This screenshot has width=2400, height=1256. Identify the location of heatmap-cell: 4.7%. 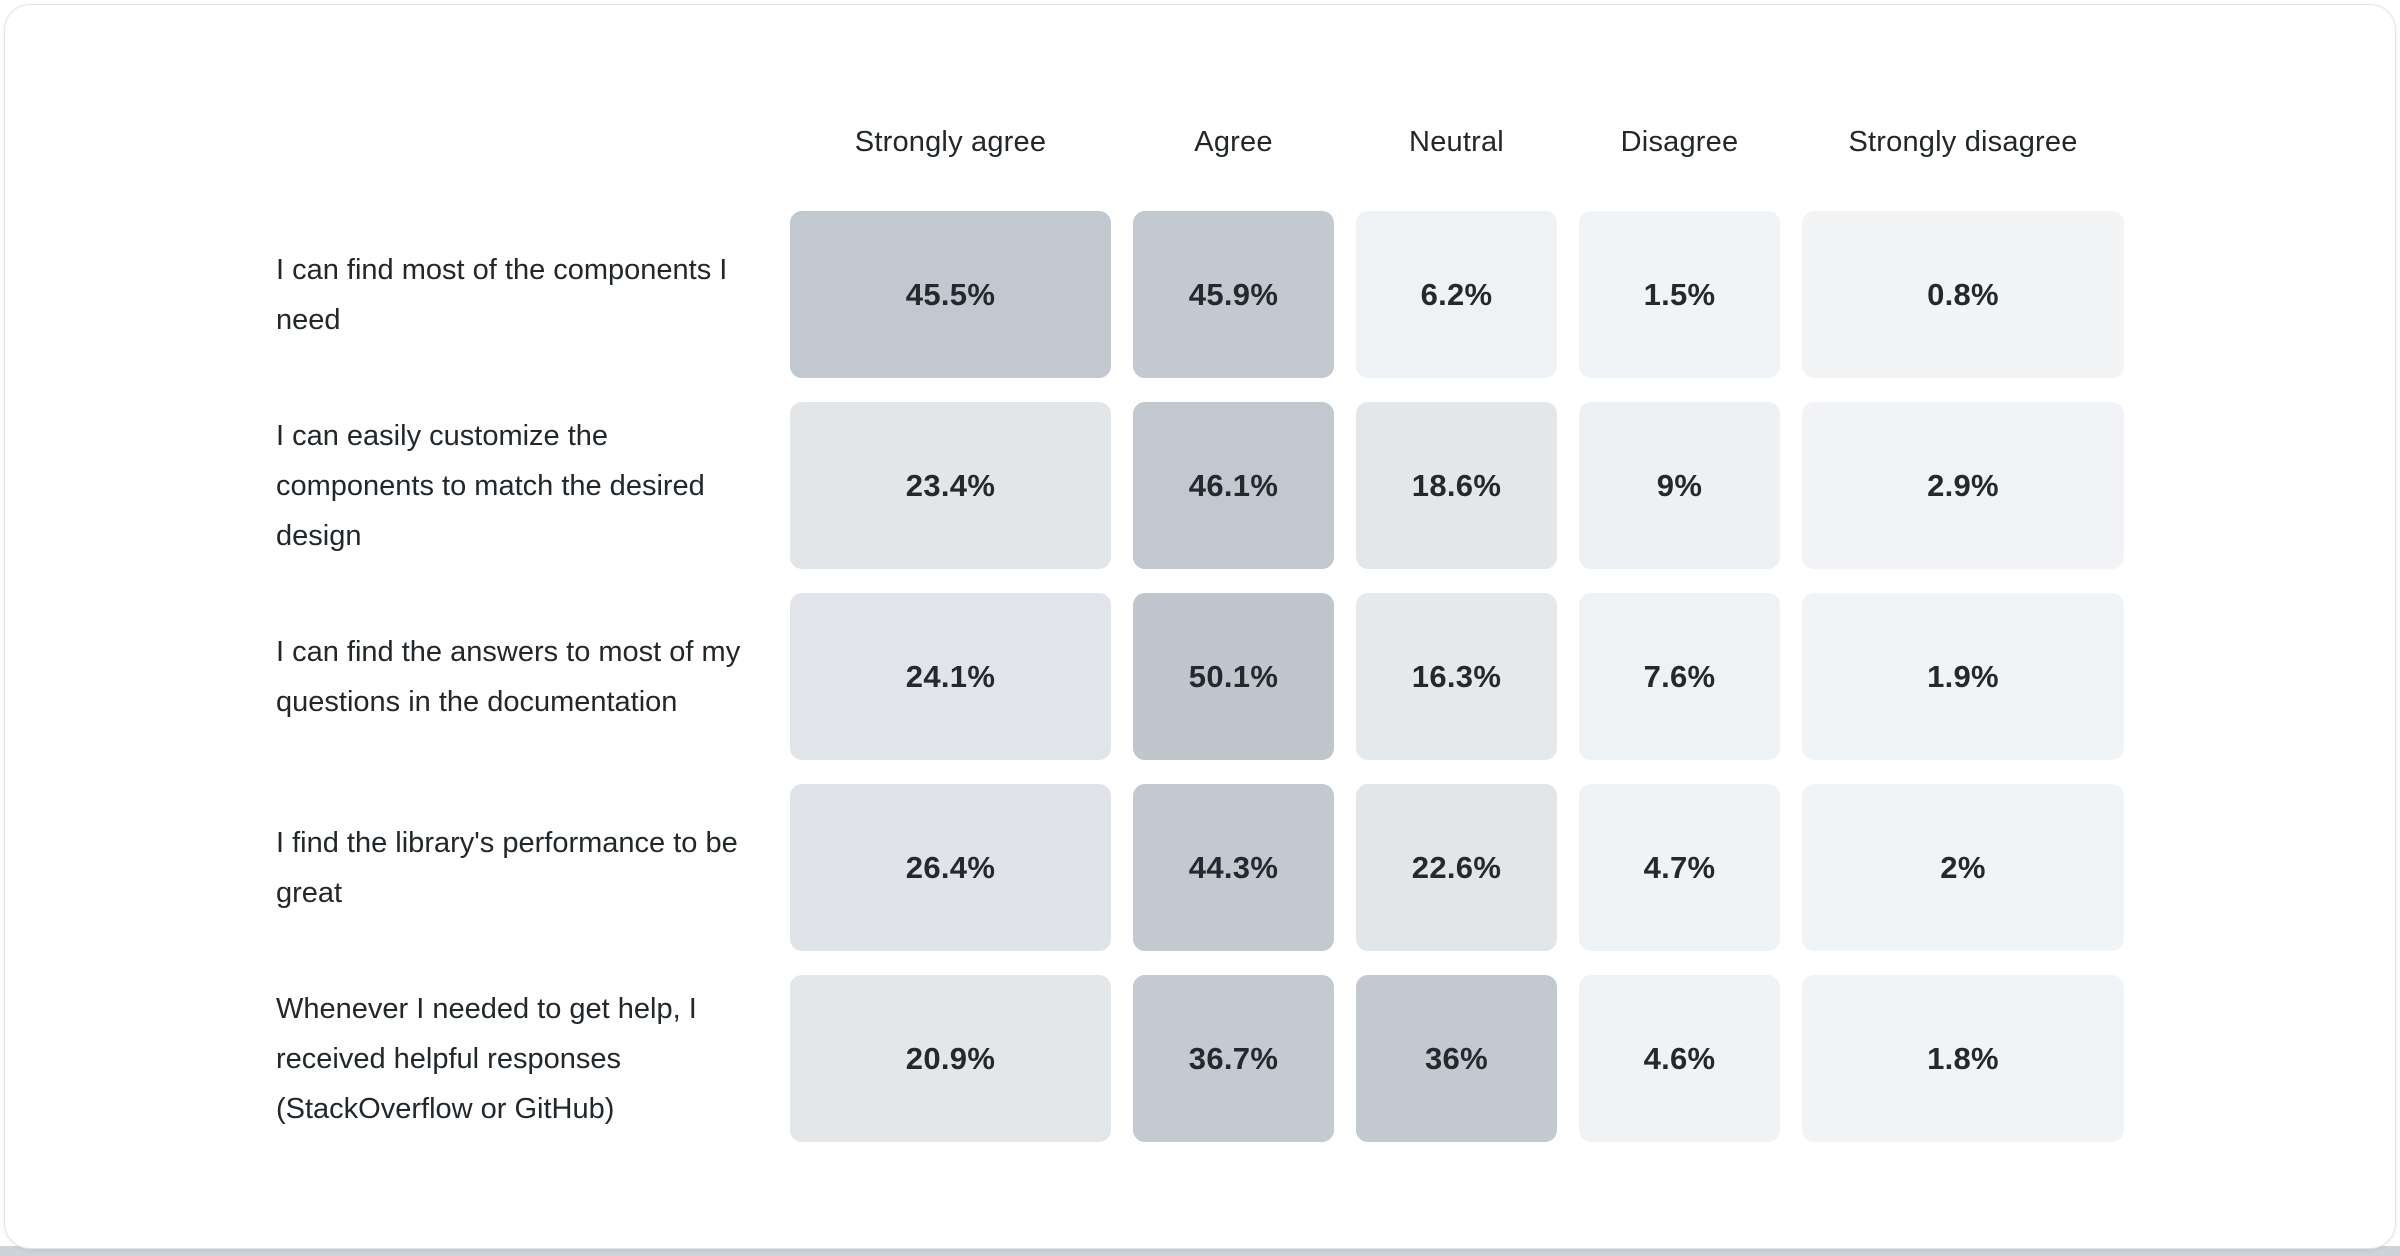
(1679, 867).